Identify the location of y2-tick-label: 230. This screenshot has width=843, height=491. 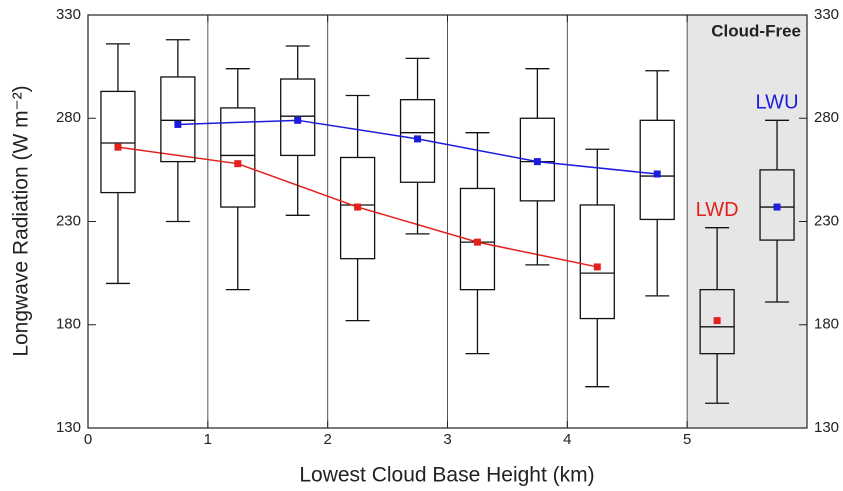
(826, 220).